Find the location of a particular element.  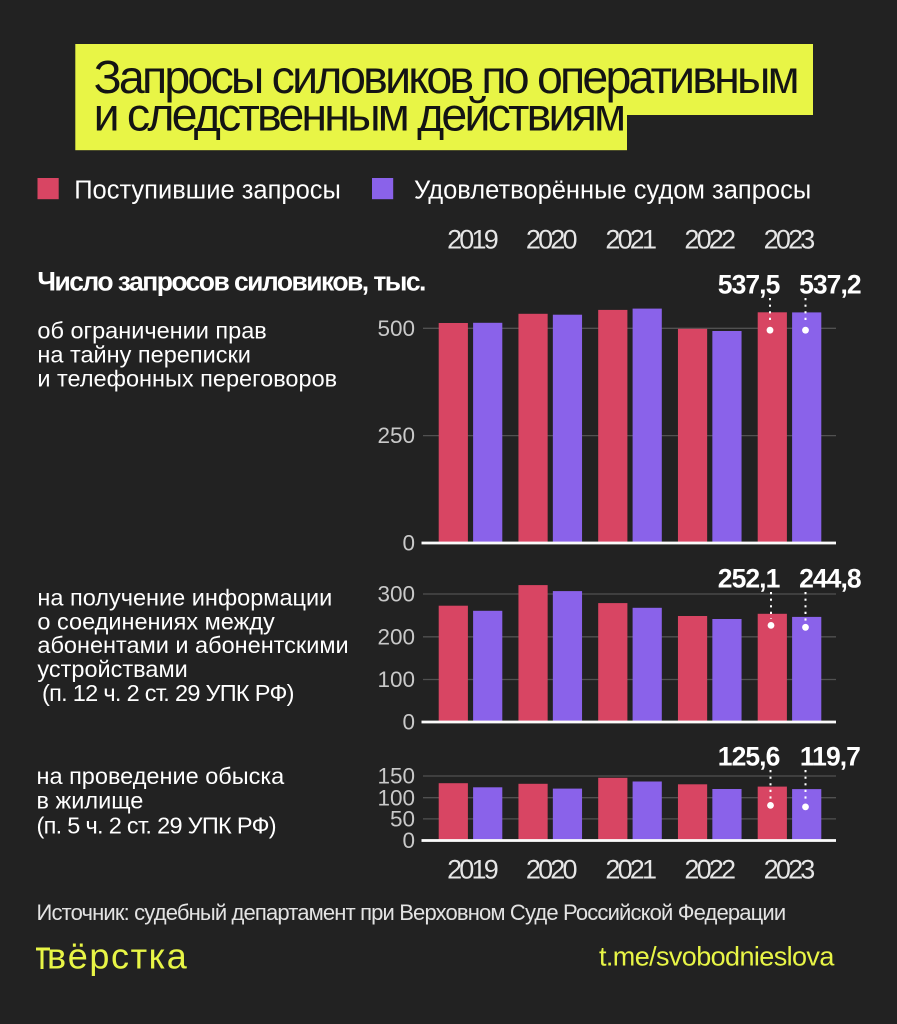

svg-text: 500 is located at coordinates (396, 328).